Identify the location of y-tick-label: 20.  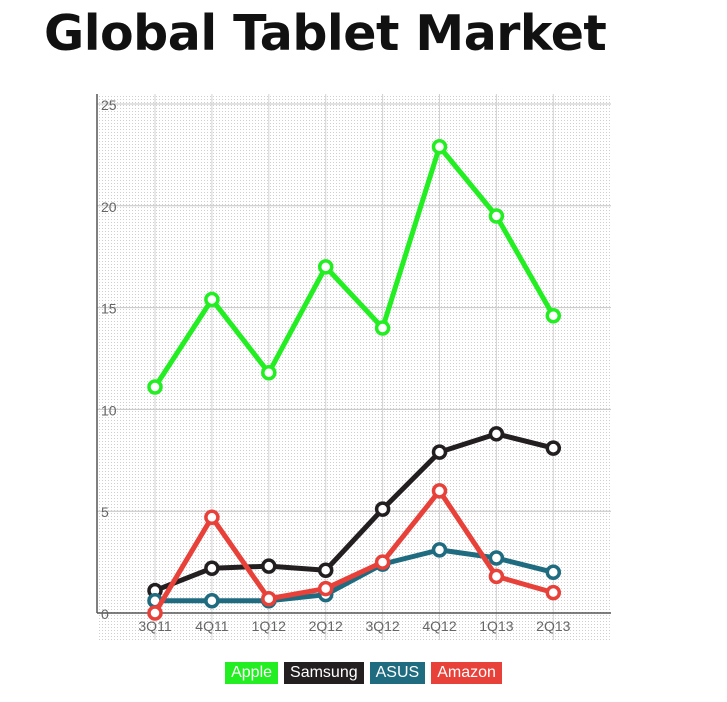
(109, 207).